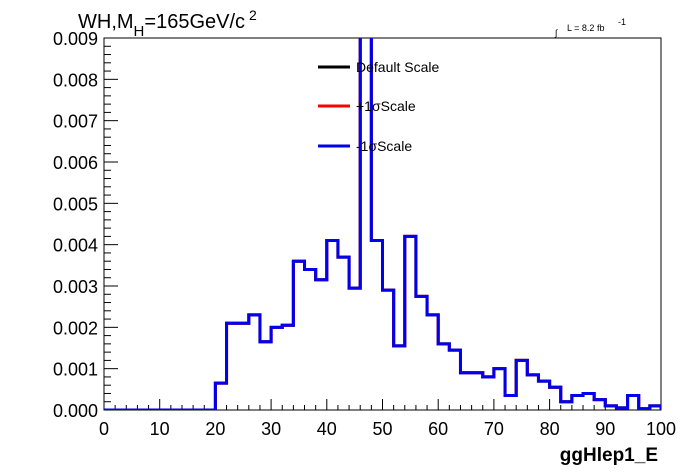 The width and height of the screenshot is (696, 472). What do you see at coordinates (75, 204) in the screenshot?
I see `y-tick-label: 0.005` at bounding box center [75, 204].